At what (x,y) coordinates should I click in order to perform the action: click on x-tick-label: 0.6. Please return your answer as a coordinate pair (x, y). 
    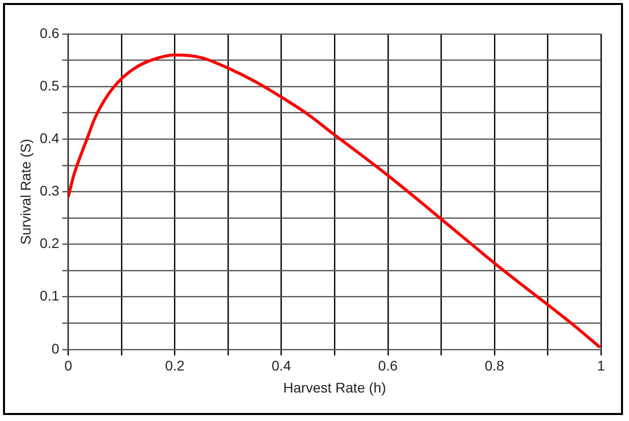
    Looking at the image, I should click on (388, 366).